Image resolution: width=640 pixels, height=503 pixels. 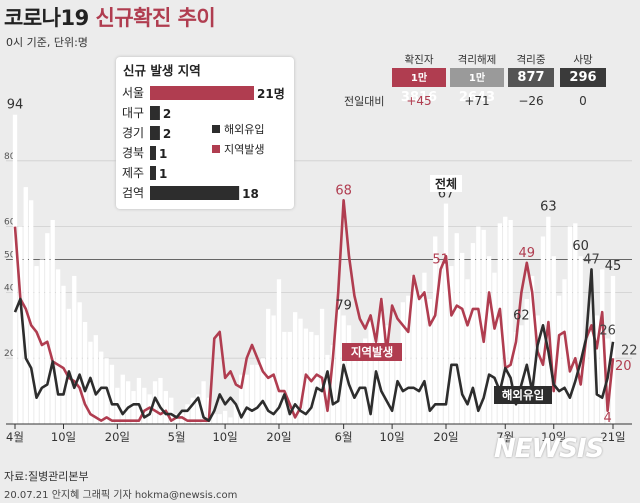 I want to click on region-value: 2, so click(x=167, y=114).